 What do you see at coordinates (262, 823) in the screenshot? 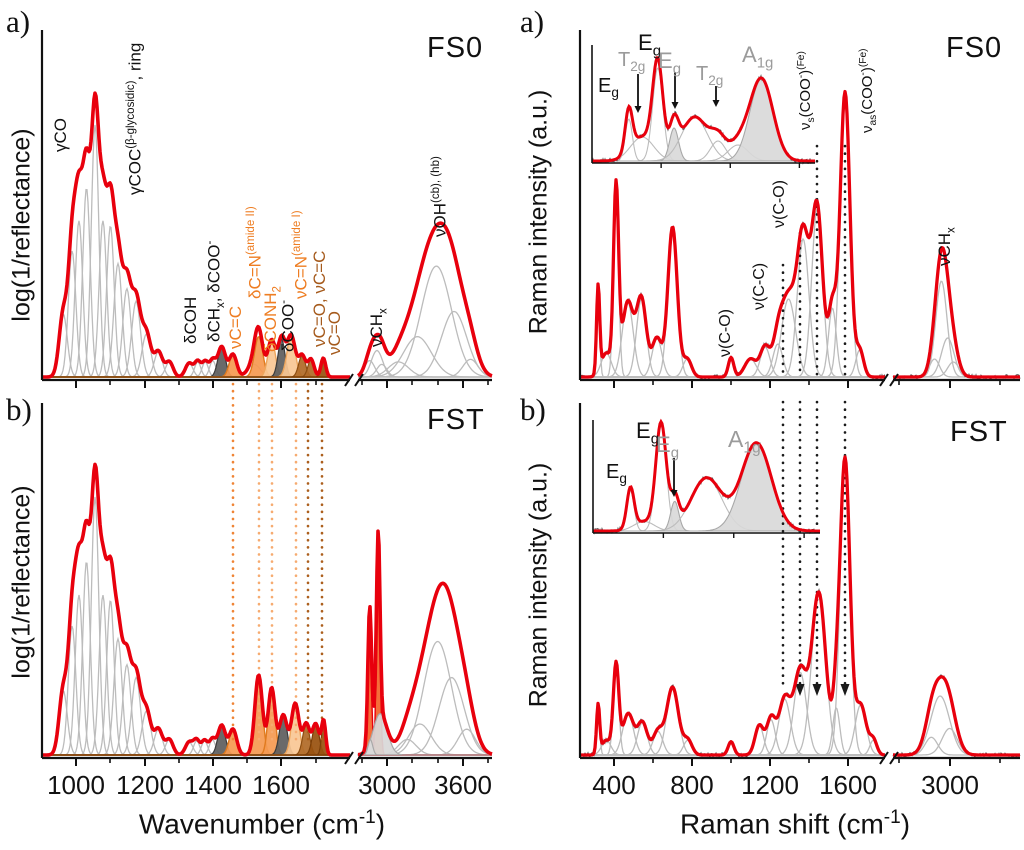
I see `left-x-axis-title: Wavenumber (cm-1)` at bounding box center [262, 823].